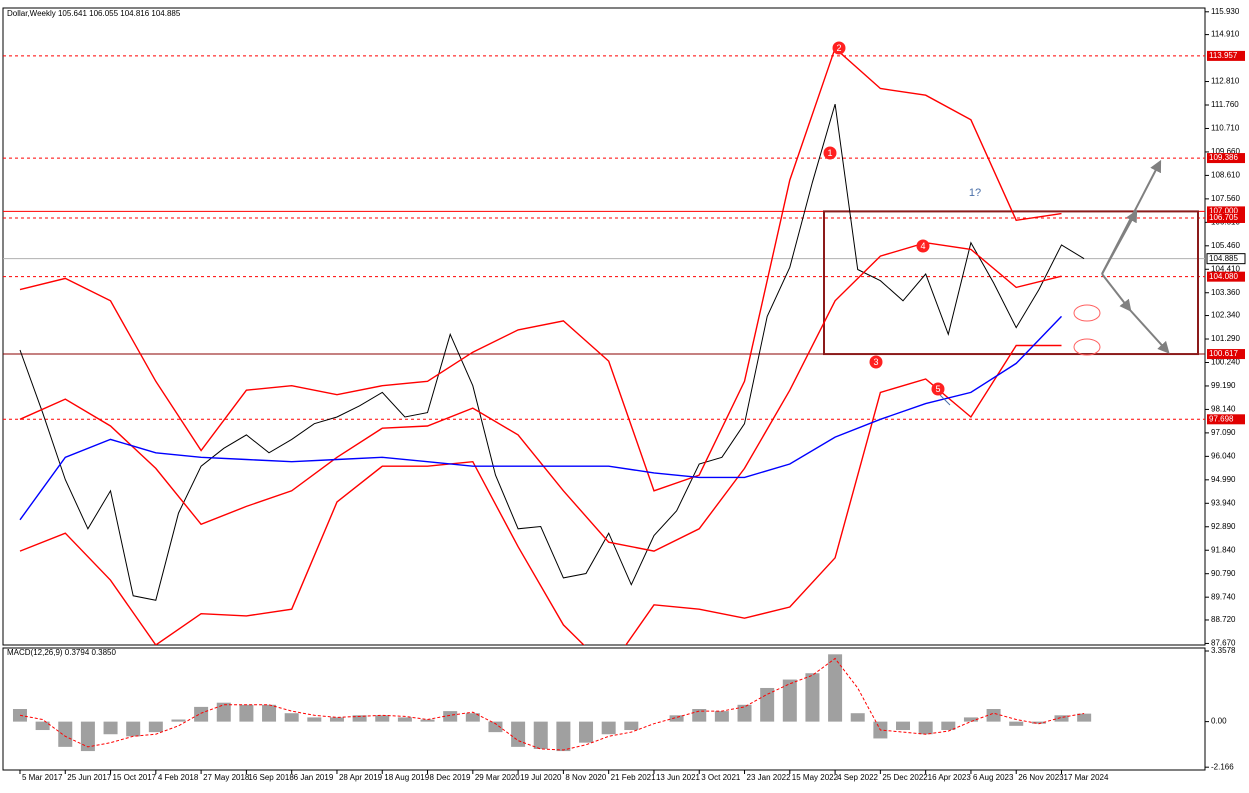 This screenshot has height=793, width=1249. What do you see at coordinates (1223, 432) in the screenshot?
I see `y-tick-label: 97.090` at bounding box center [1223, 432].